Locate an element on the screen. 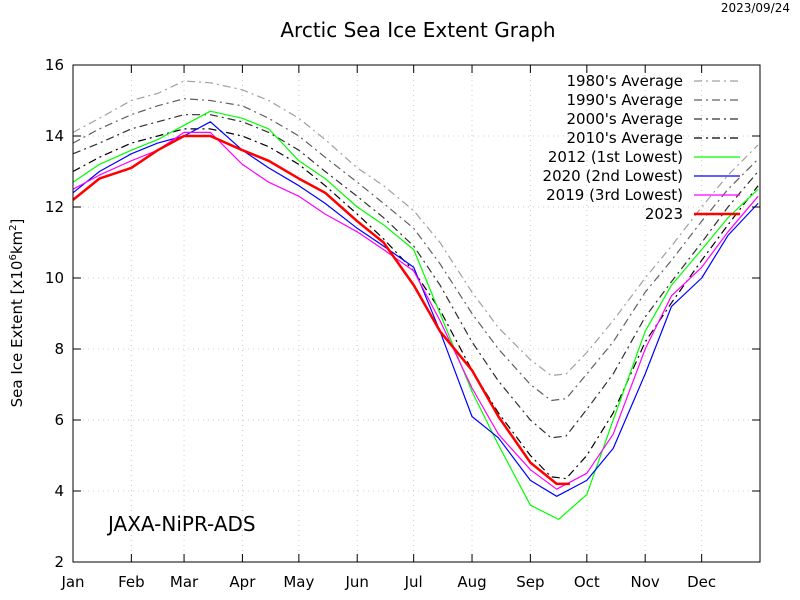 Image resolution: width=800 pixels, height=600 pixels. y-tick-label: 6 is located at coordinates (59, 420).